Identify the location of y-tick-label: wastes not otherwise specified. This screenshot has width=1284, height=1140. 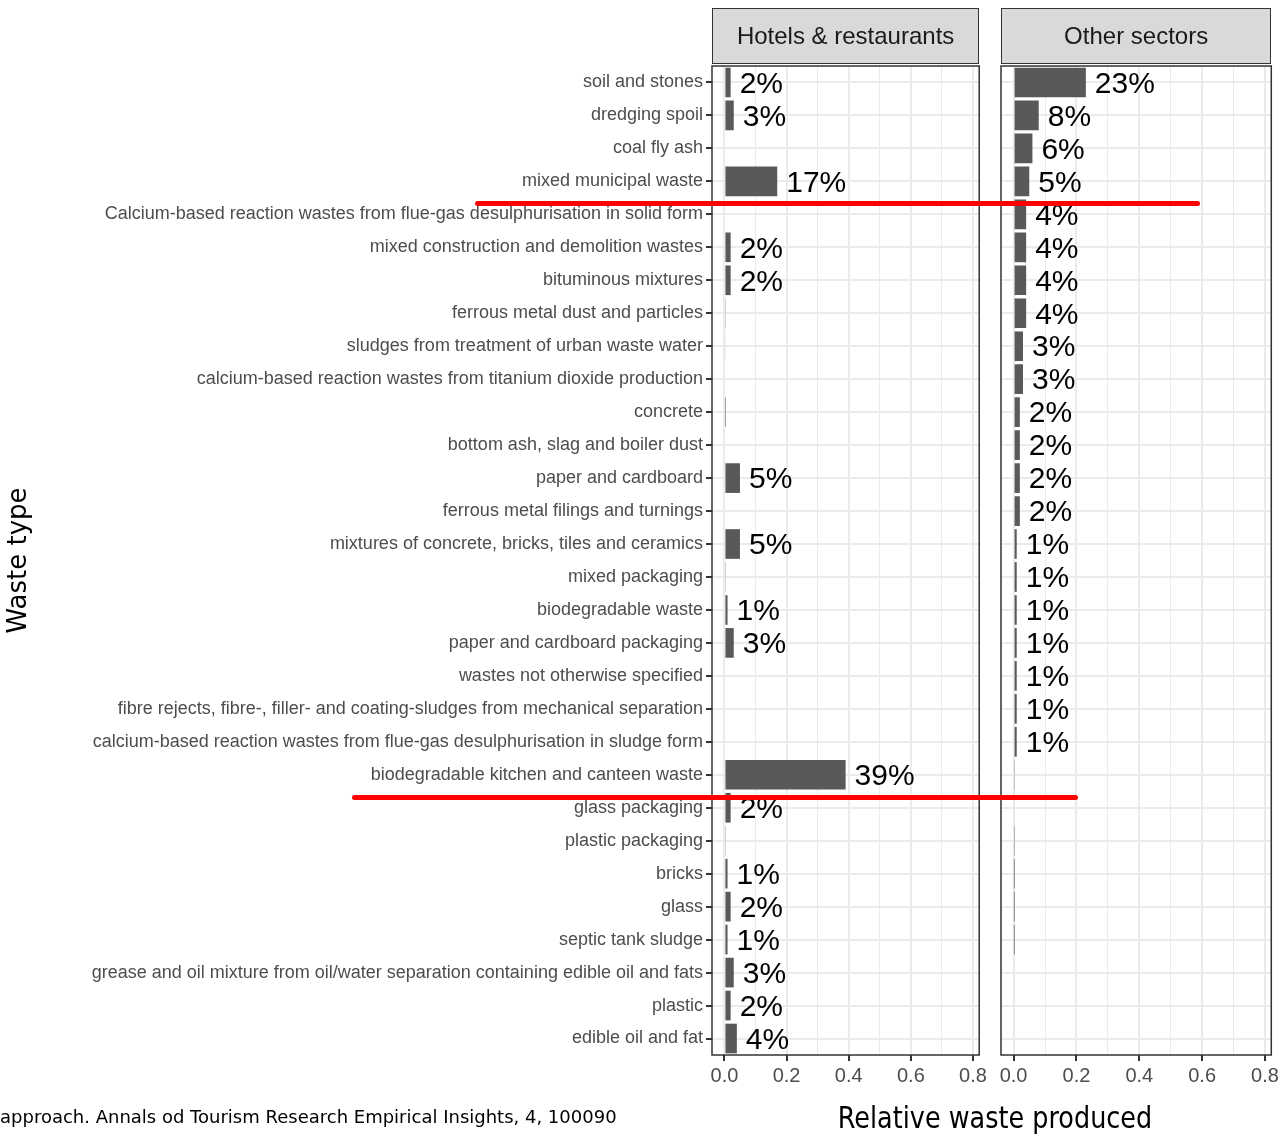
(580, 674).